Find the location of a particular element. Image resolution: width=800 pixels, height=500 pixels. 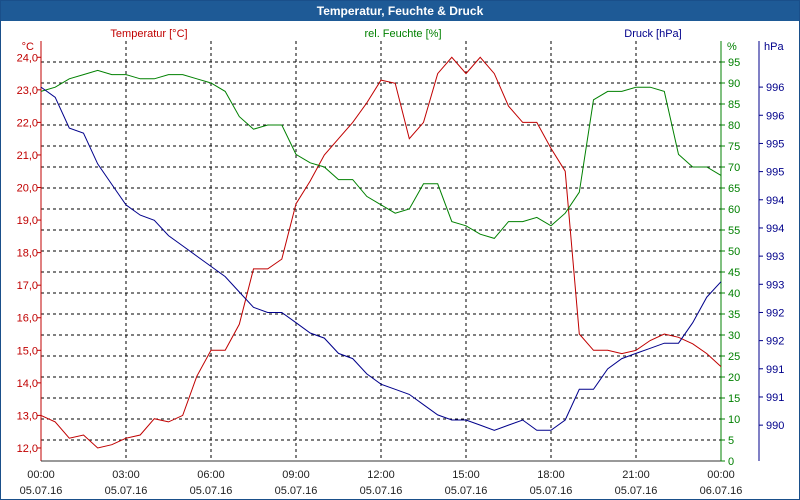

temperature-tick-label: 15,0 is located at coordinates (27, 351).